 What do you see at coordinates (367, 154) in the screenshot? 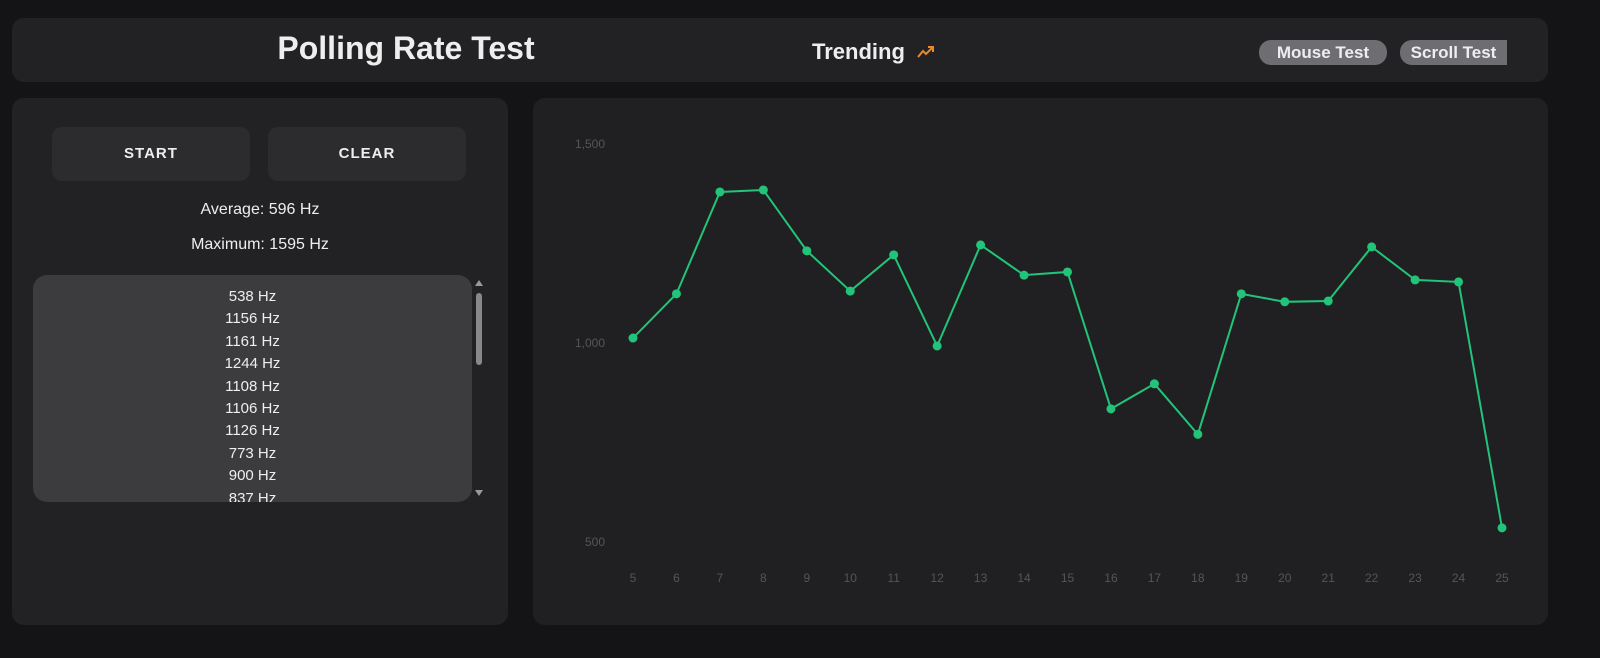
I see `clear-button: CLEAR` at bounding box center [367, 154].